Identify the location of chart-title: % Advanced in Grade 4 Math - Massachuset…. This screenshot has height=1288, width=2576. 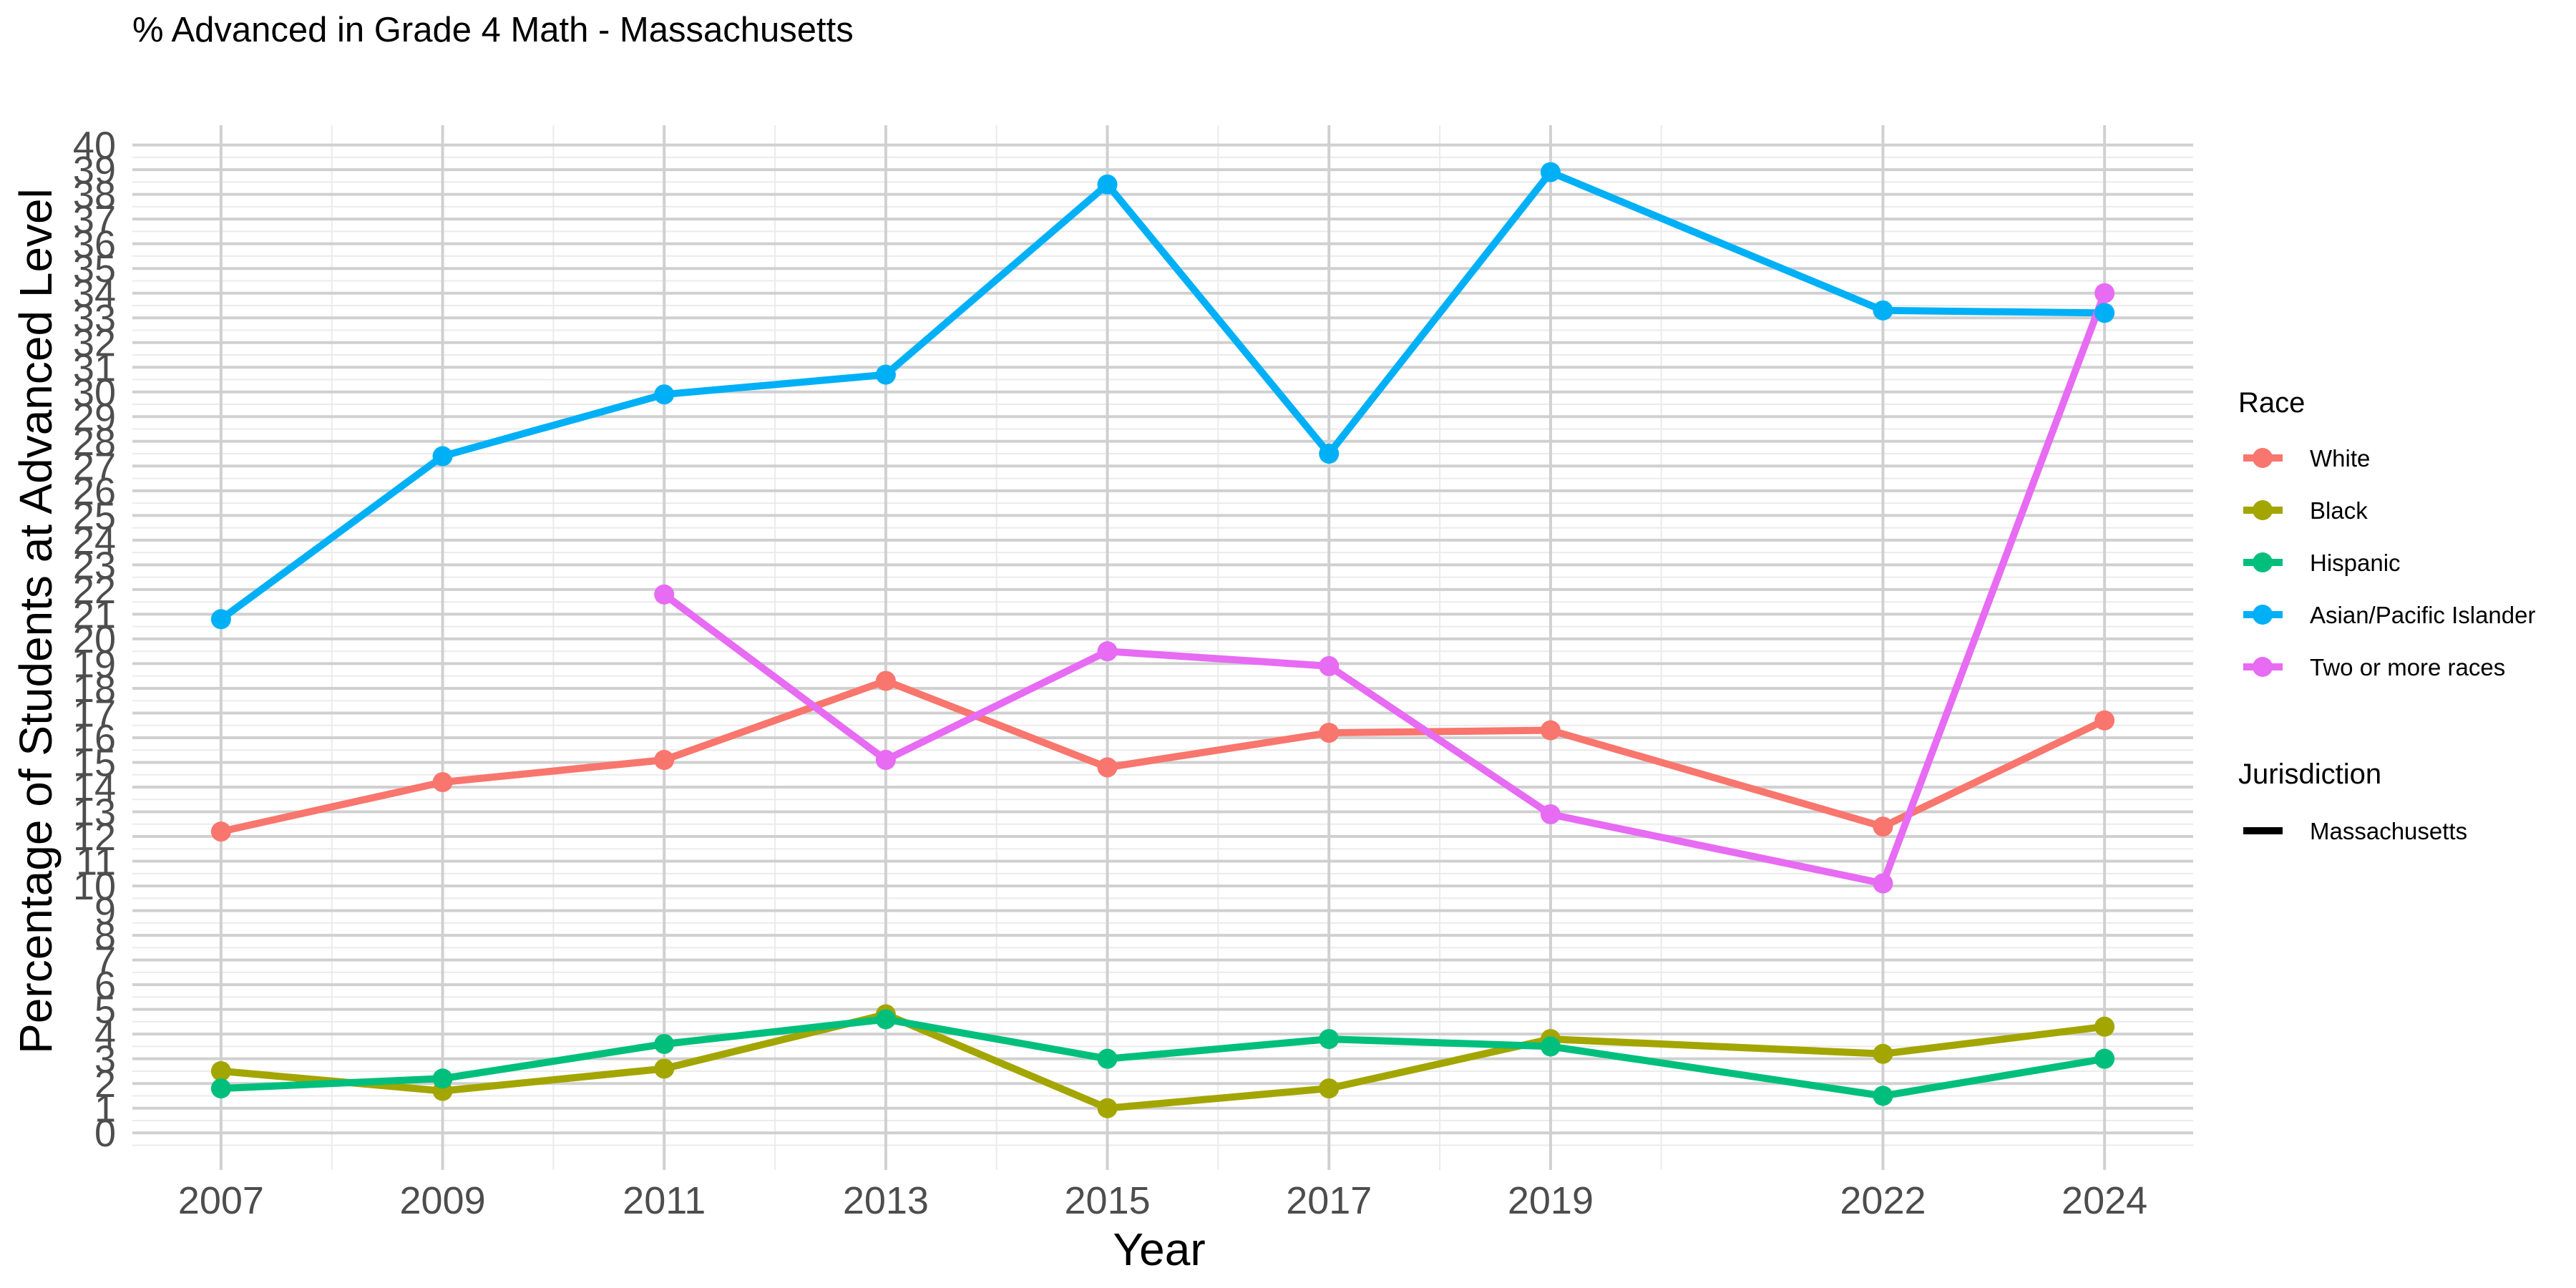
(493, 30).